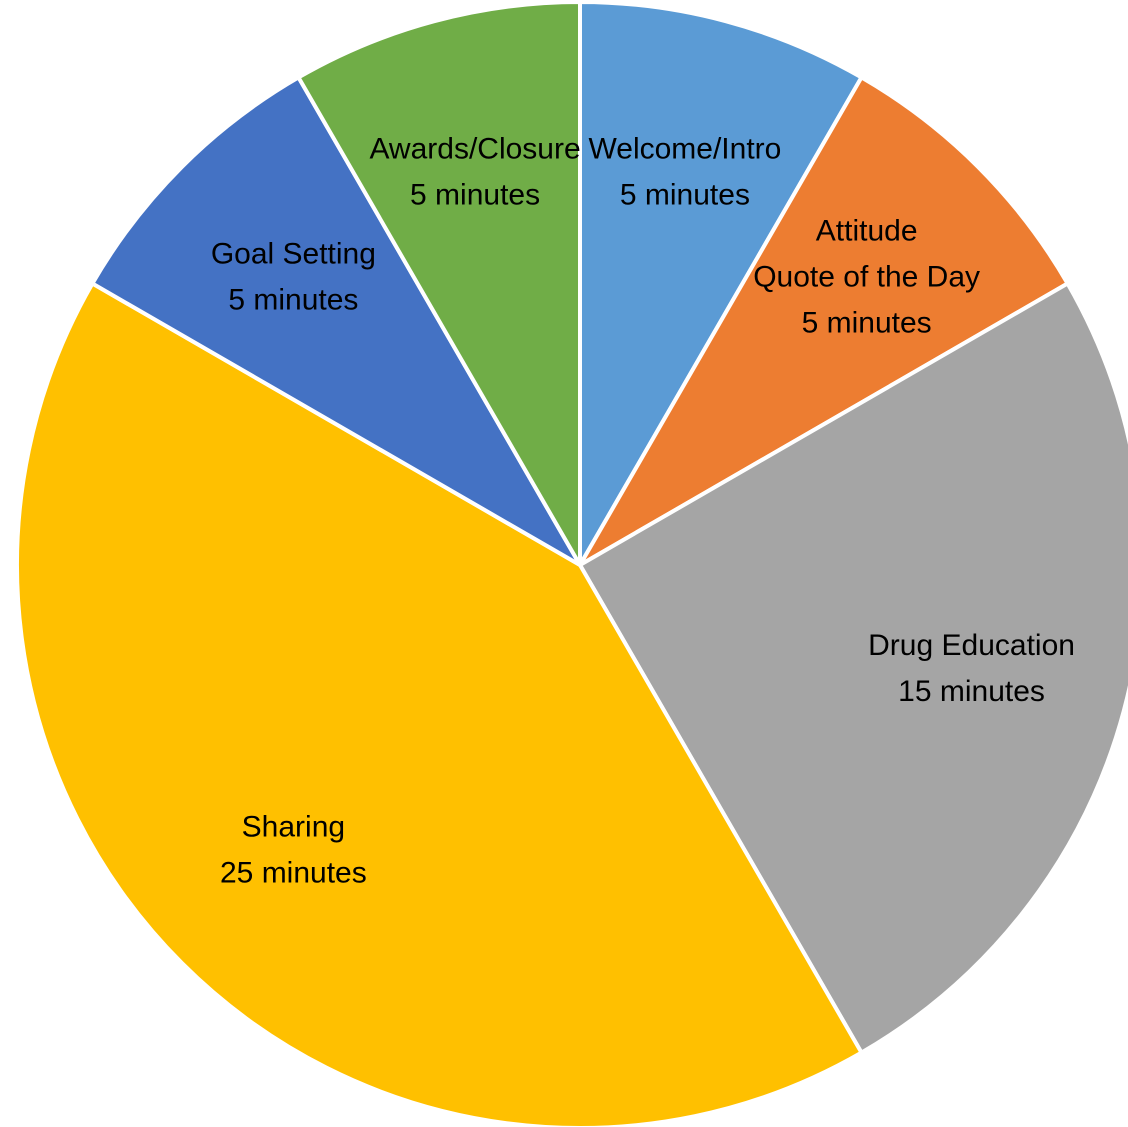  Describe the element at coordinates (684, 171) in the screenshot. I see `slice-label-welcome-intro: Welcome/Intro 5 minutes` at that location.